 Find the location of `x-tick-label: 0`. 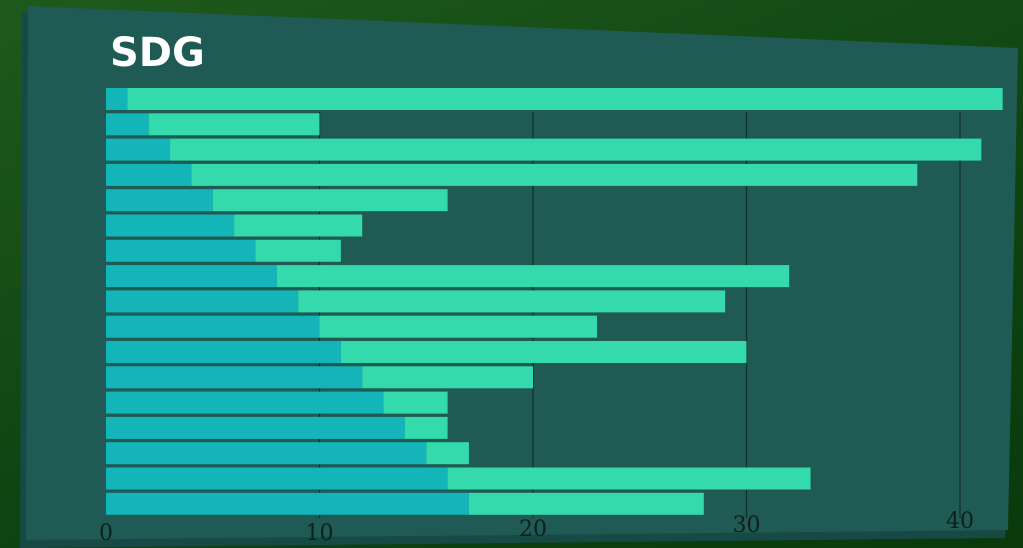

x-tick-label: 0 is located at coordinates (106, 533).